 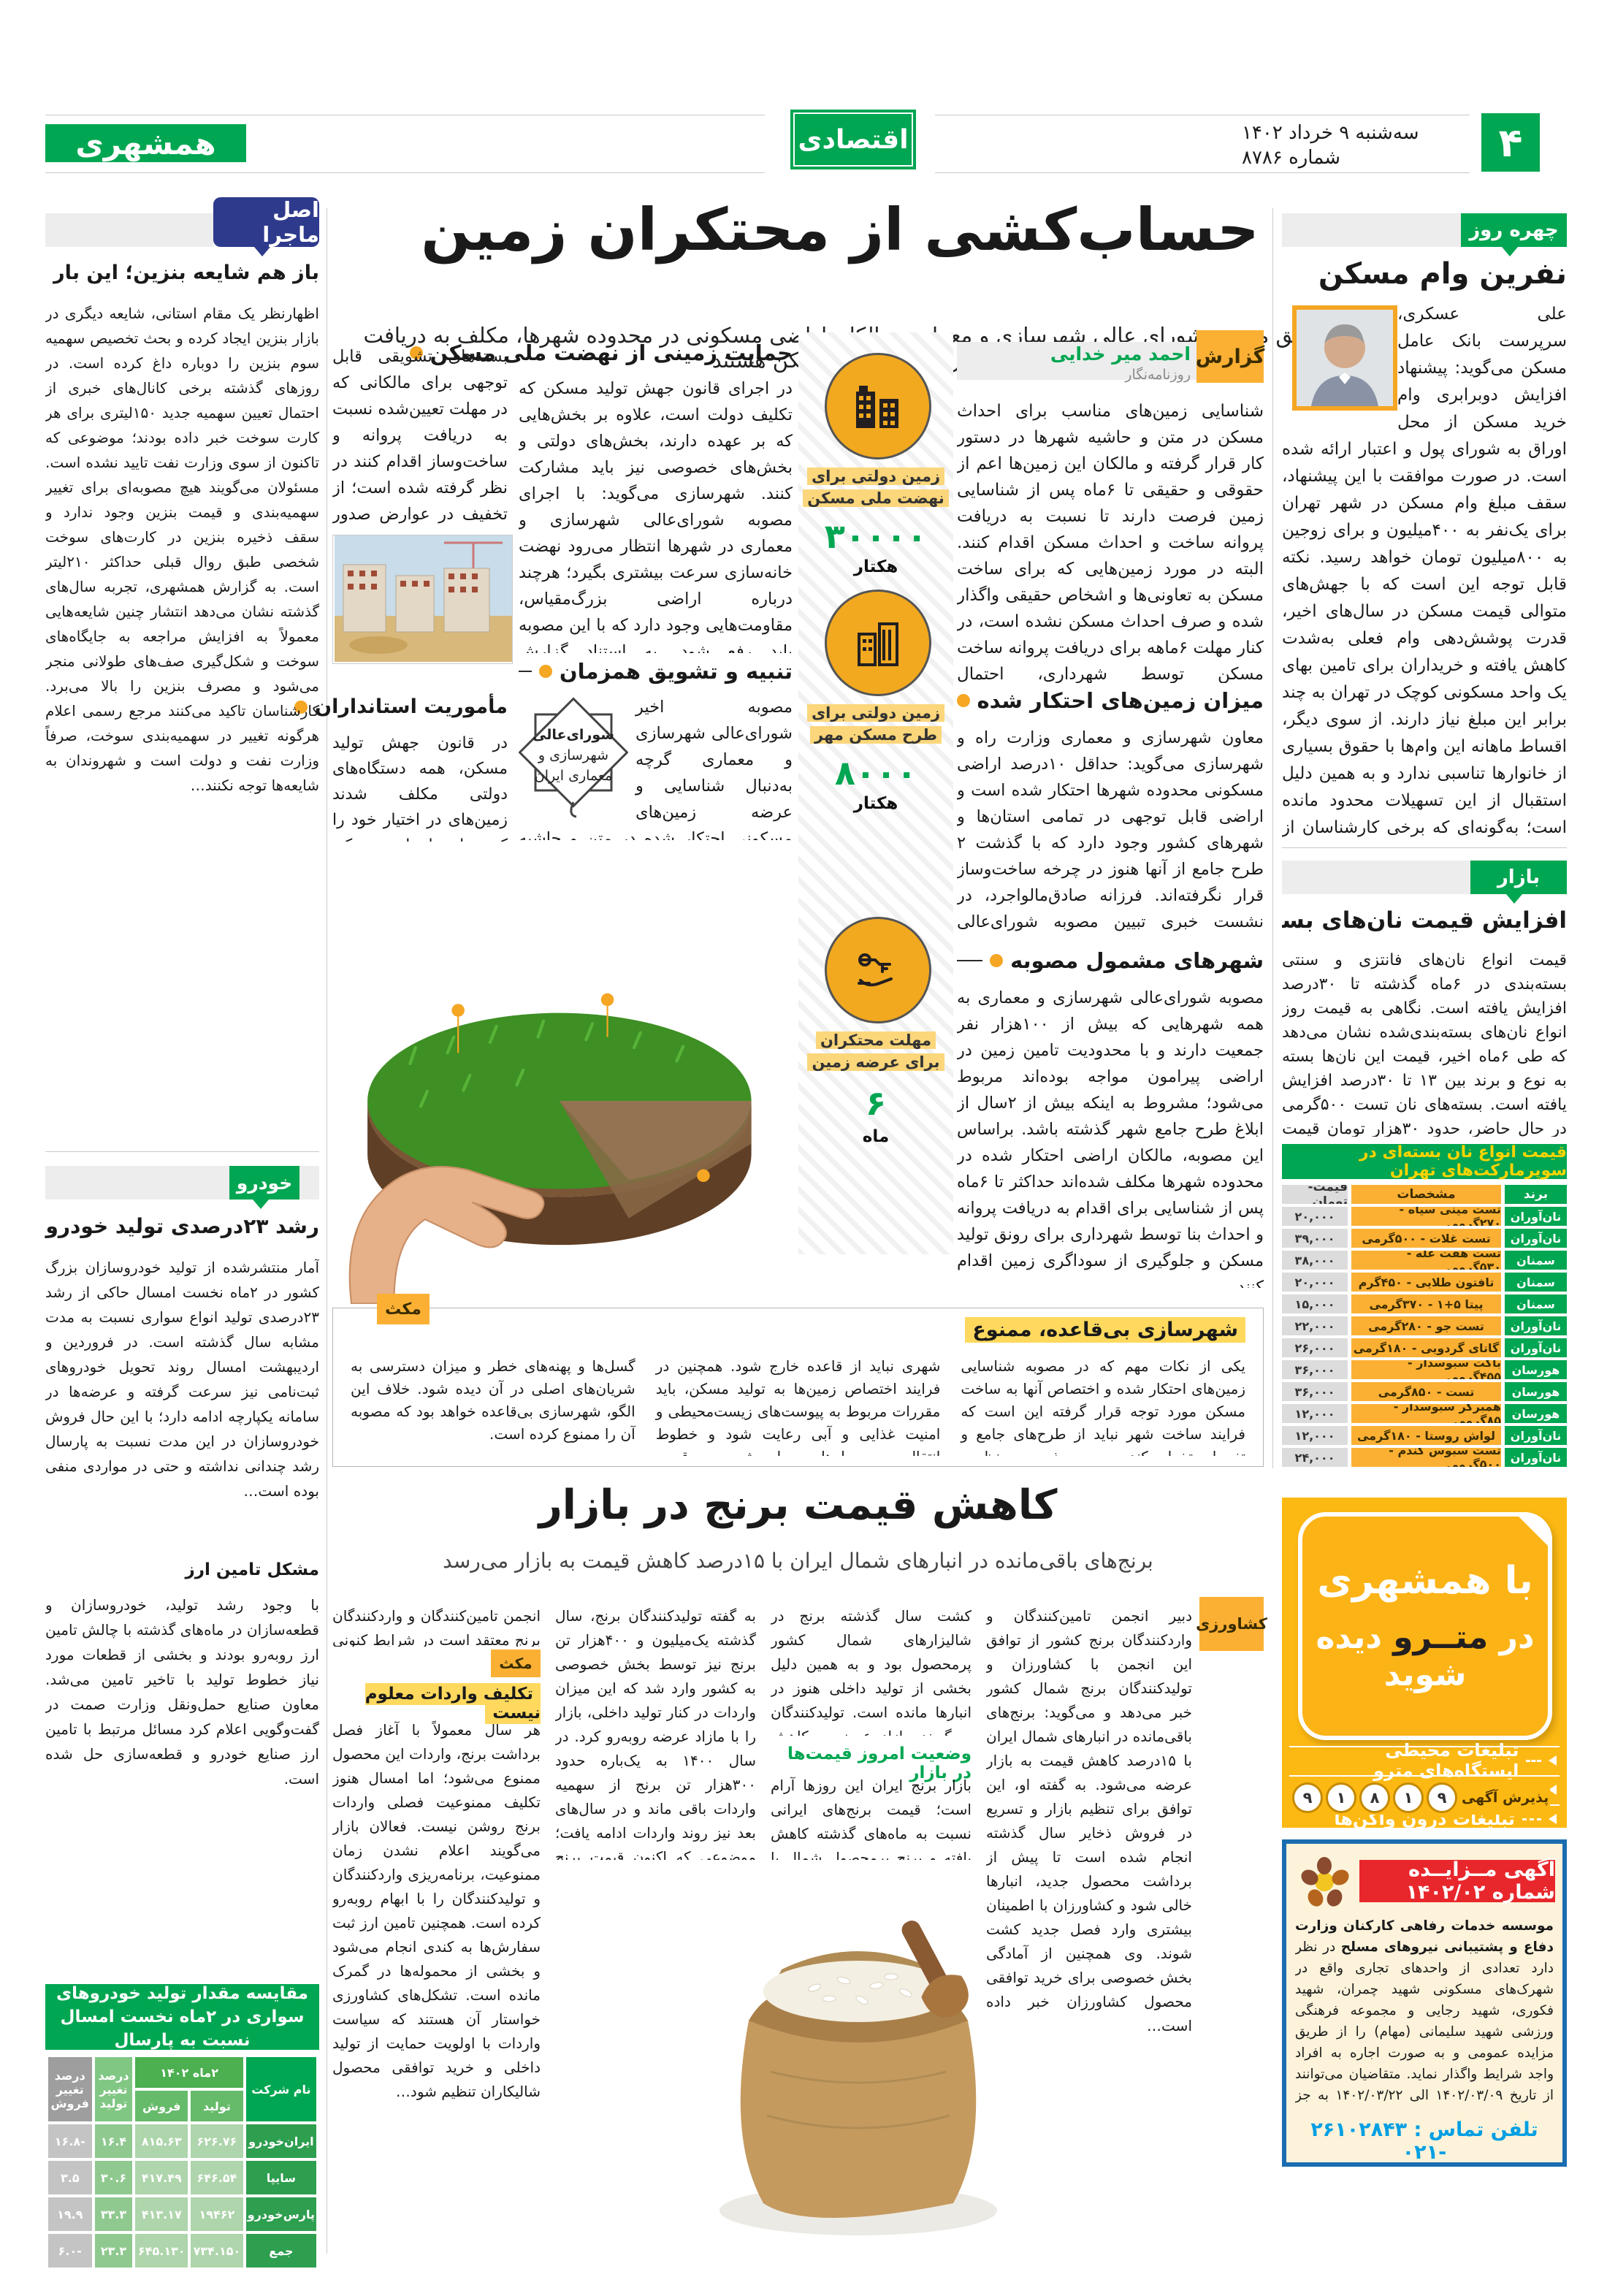 I want to click on table-cell: ۸۱۵.۶۳, so click(x=162, y=2141).